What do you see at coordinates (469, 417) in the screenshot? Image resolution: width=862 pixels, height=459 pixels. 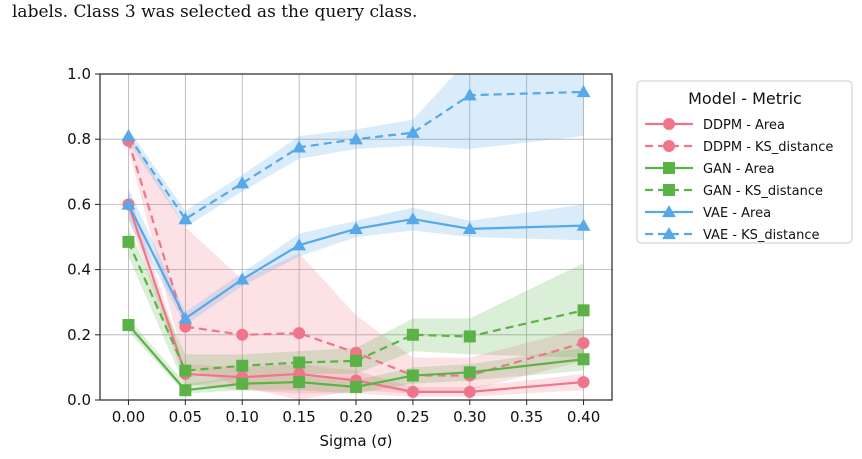 I see `x-tick-label: 0.30` at bounding box center [469, 417].